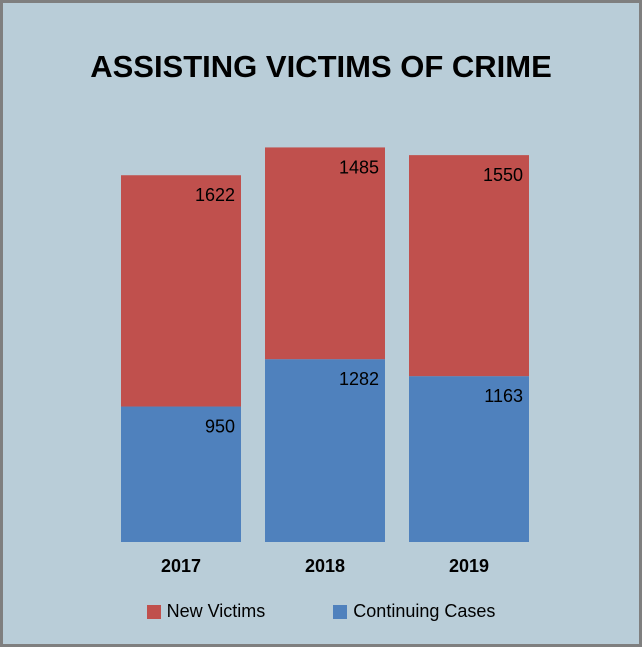 The width and height of the screenshot is (642, 647). What do you see at coordinates (469, 459) in the screenshot?
I see `bar-continuing-cases-2019` at bounding box center [469, 459].